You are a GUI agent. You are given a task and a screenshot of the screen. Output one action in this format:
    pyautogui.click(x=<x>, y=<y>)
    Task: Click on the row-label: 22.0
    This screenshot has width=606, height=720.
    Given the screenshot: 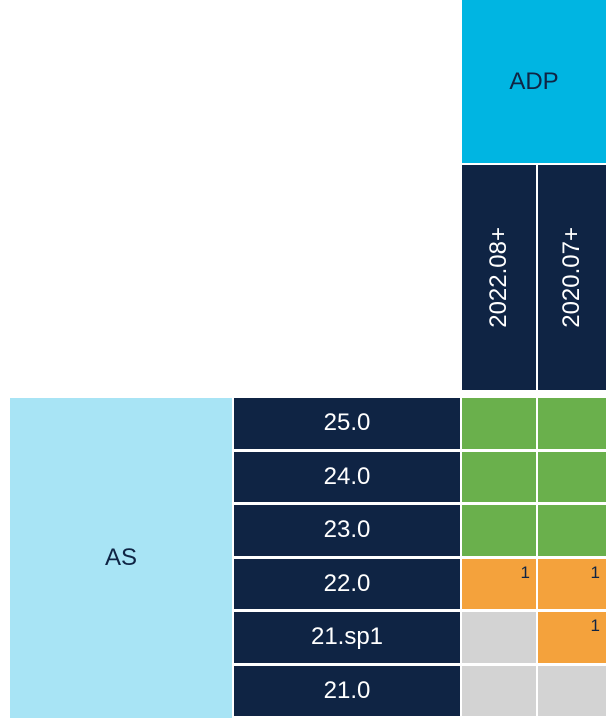 What is the action you would take?
    pyautogui.click(x=347, y=583)
    